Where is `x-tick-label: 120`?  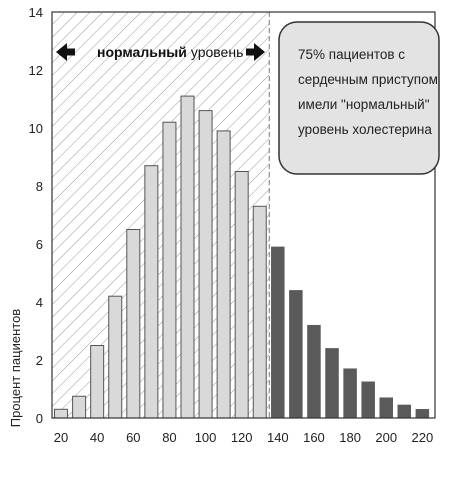
x-tick-label: 120 is located at coordinates (242, 437).